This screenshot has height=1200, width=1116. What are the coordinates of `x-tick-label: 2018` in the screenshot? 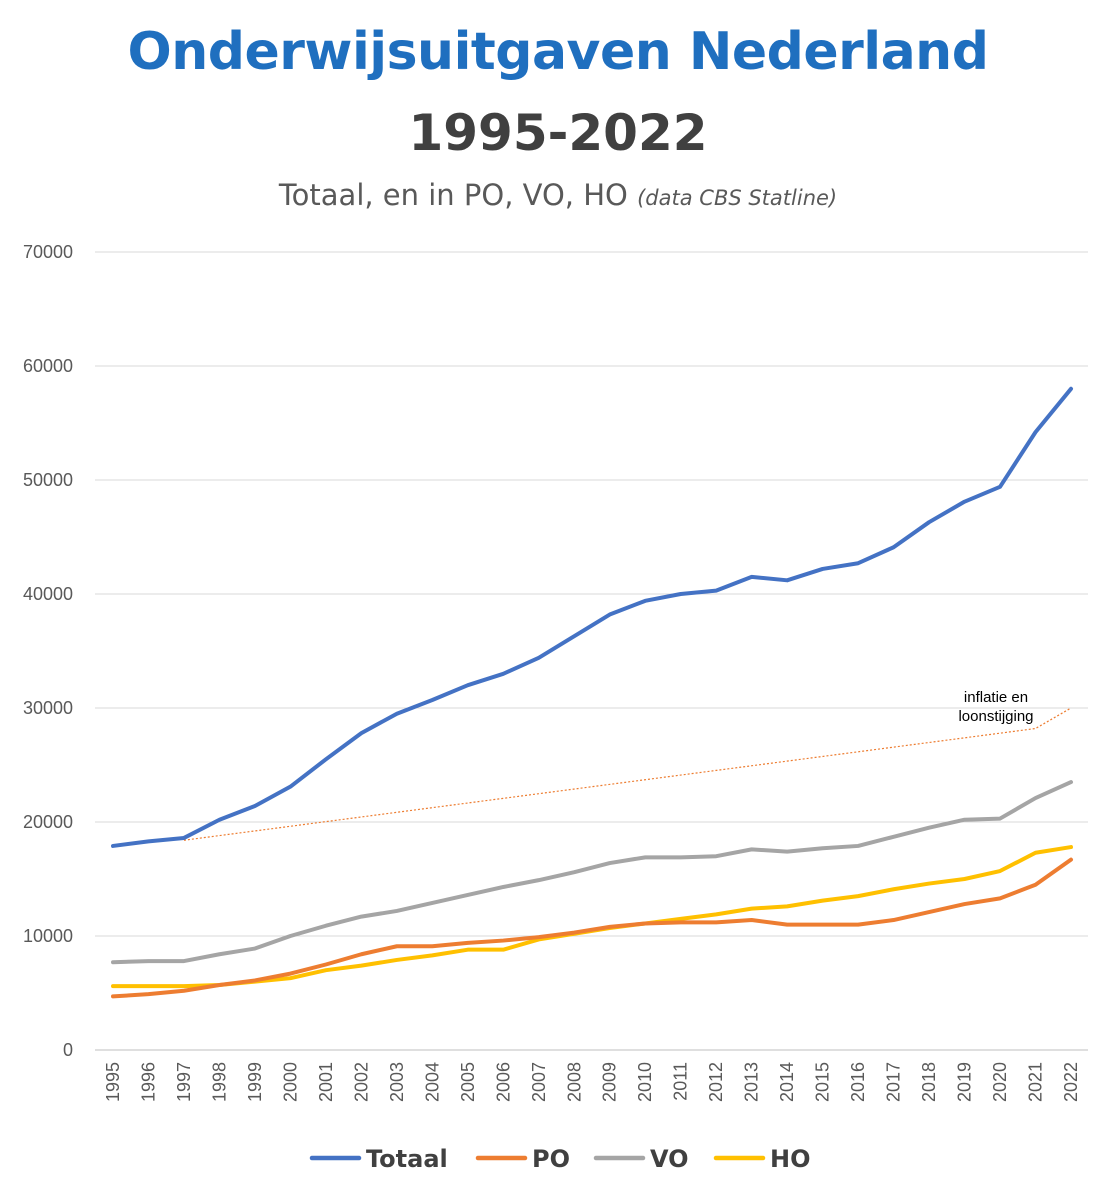 It's located at (929, 1082).